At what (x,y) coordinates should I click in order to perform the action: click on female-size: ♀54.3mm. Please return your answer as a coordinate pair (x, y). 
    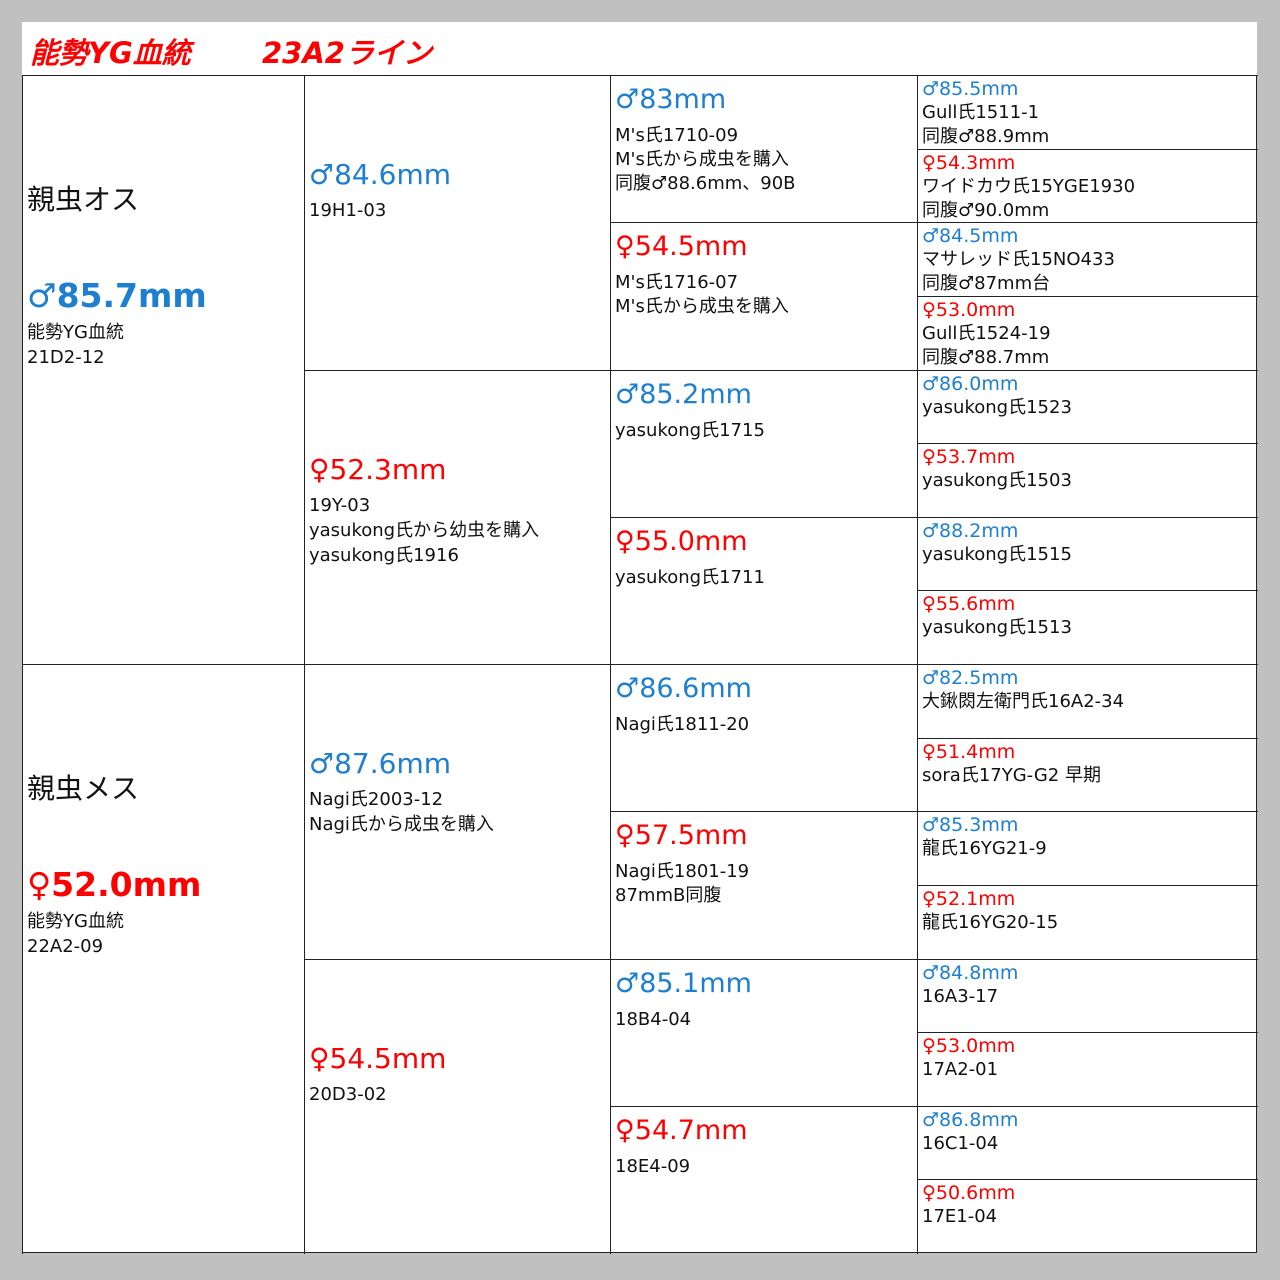
    Looking at the image, I should click on (969, 162).